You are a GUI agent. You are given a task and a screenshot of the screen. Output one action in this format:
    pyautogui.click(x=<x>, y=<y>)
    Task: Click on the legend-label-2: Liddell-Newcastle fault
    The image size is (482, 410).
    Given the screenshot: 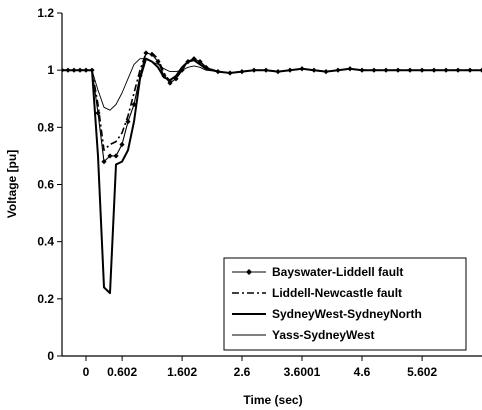 What is the action you would take?
    pyautogui.click(x=337, y=293)
    